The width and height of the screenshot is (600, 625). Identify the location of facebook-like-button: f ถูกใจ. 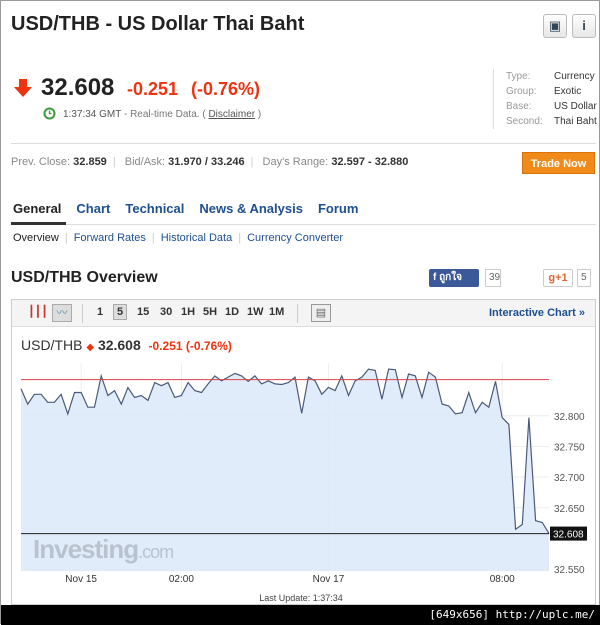
(454, 278).